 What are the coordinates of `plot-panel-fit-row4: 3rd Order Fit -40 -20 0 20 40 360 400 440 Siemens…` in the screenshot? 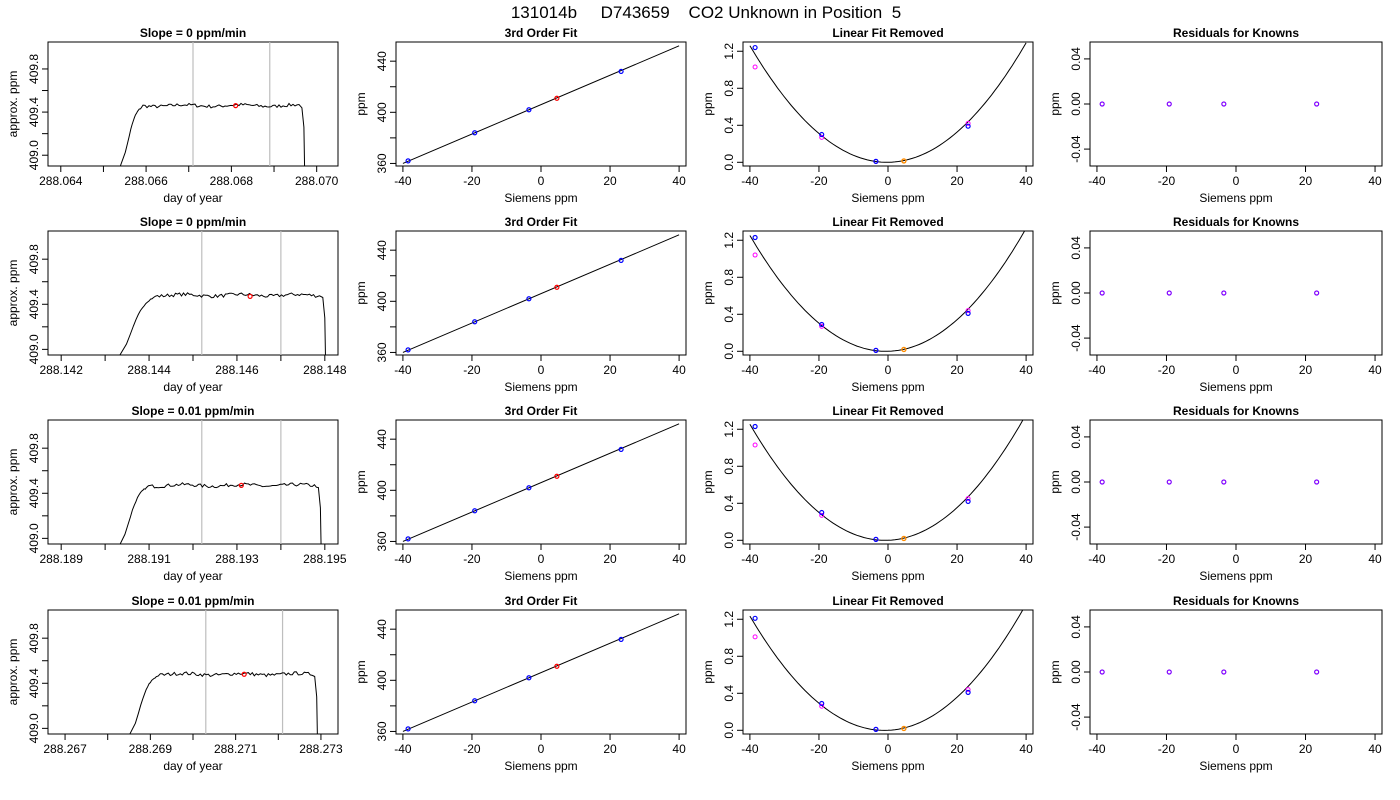 It's located at (520, 683).